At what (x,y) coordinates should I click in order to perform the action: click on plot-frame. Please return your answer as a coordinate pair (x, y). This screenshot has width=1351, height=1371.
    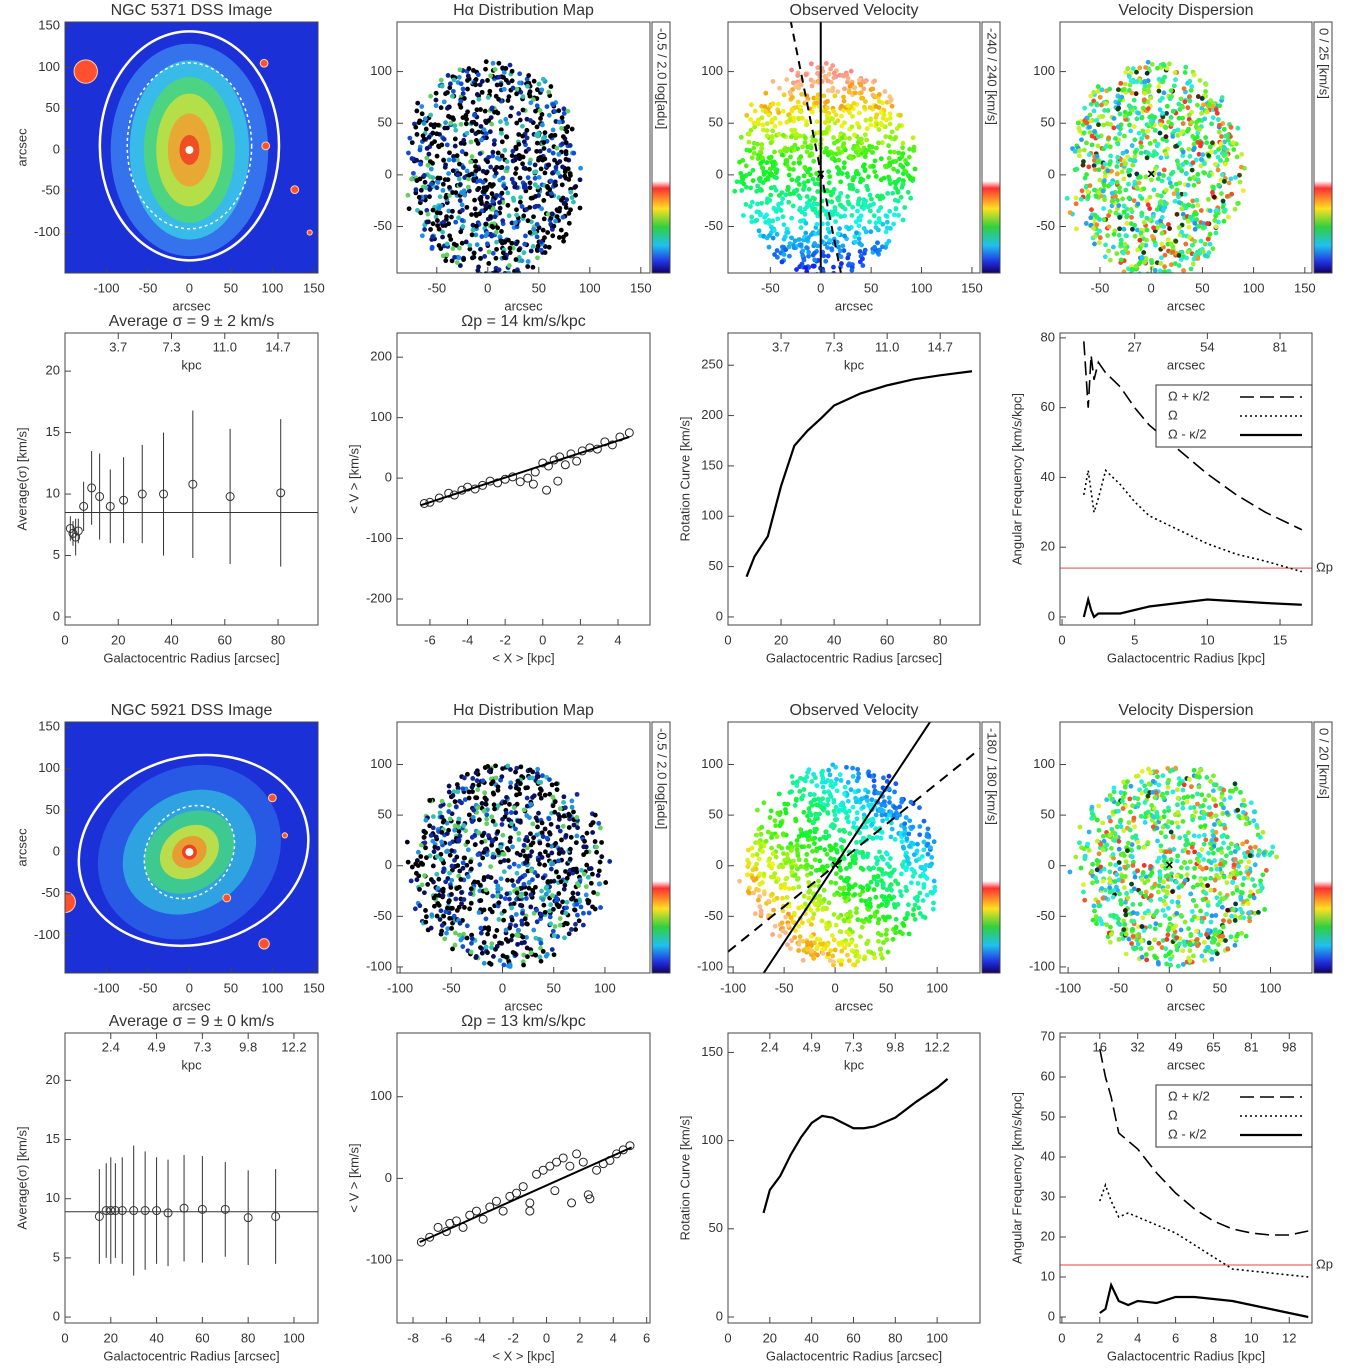
    Looking at the image, I should click on (191, 479).